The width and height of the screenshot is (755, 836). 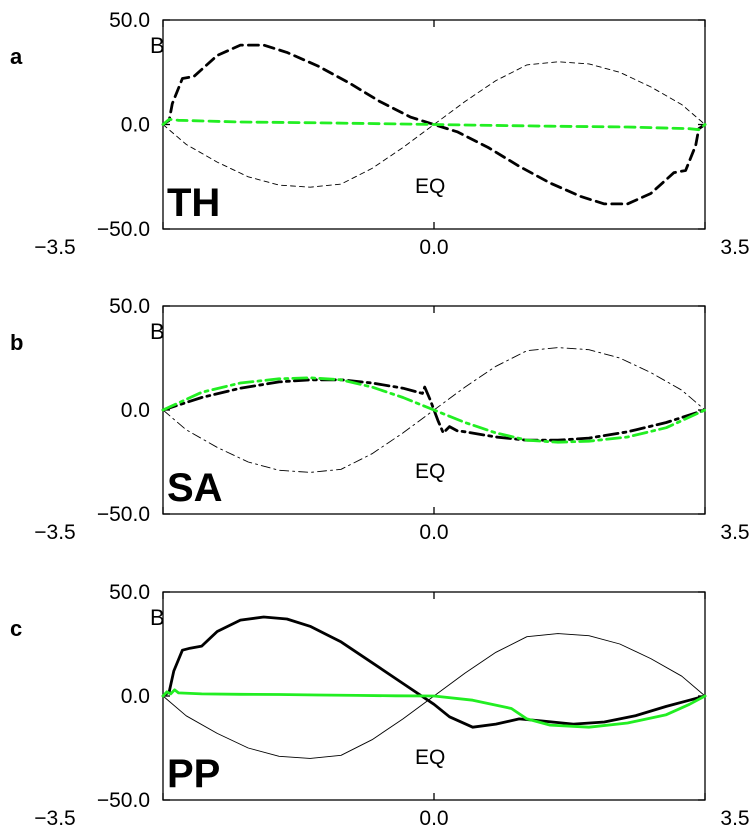 I want to click on region-label: SA, so click(x=195, y=488).